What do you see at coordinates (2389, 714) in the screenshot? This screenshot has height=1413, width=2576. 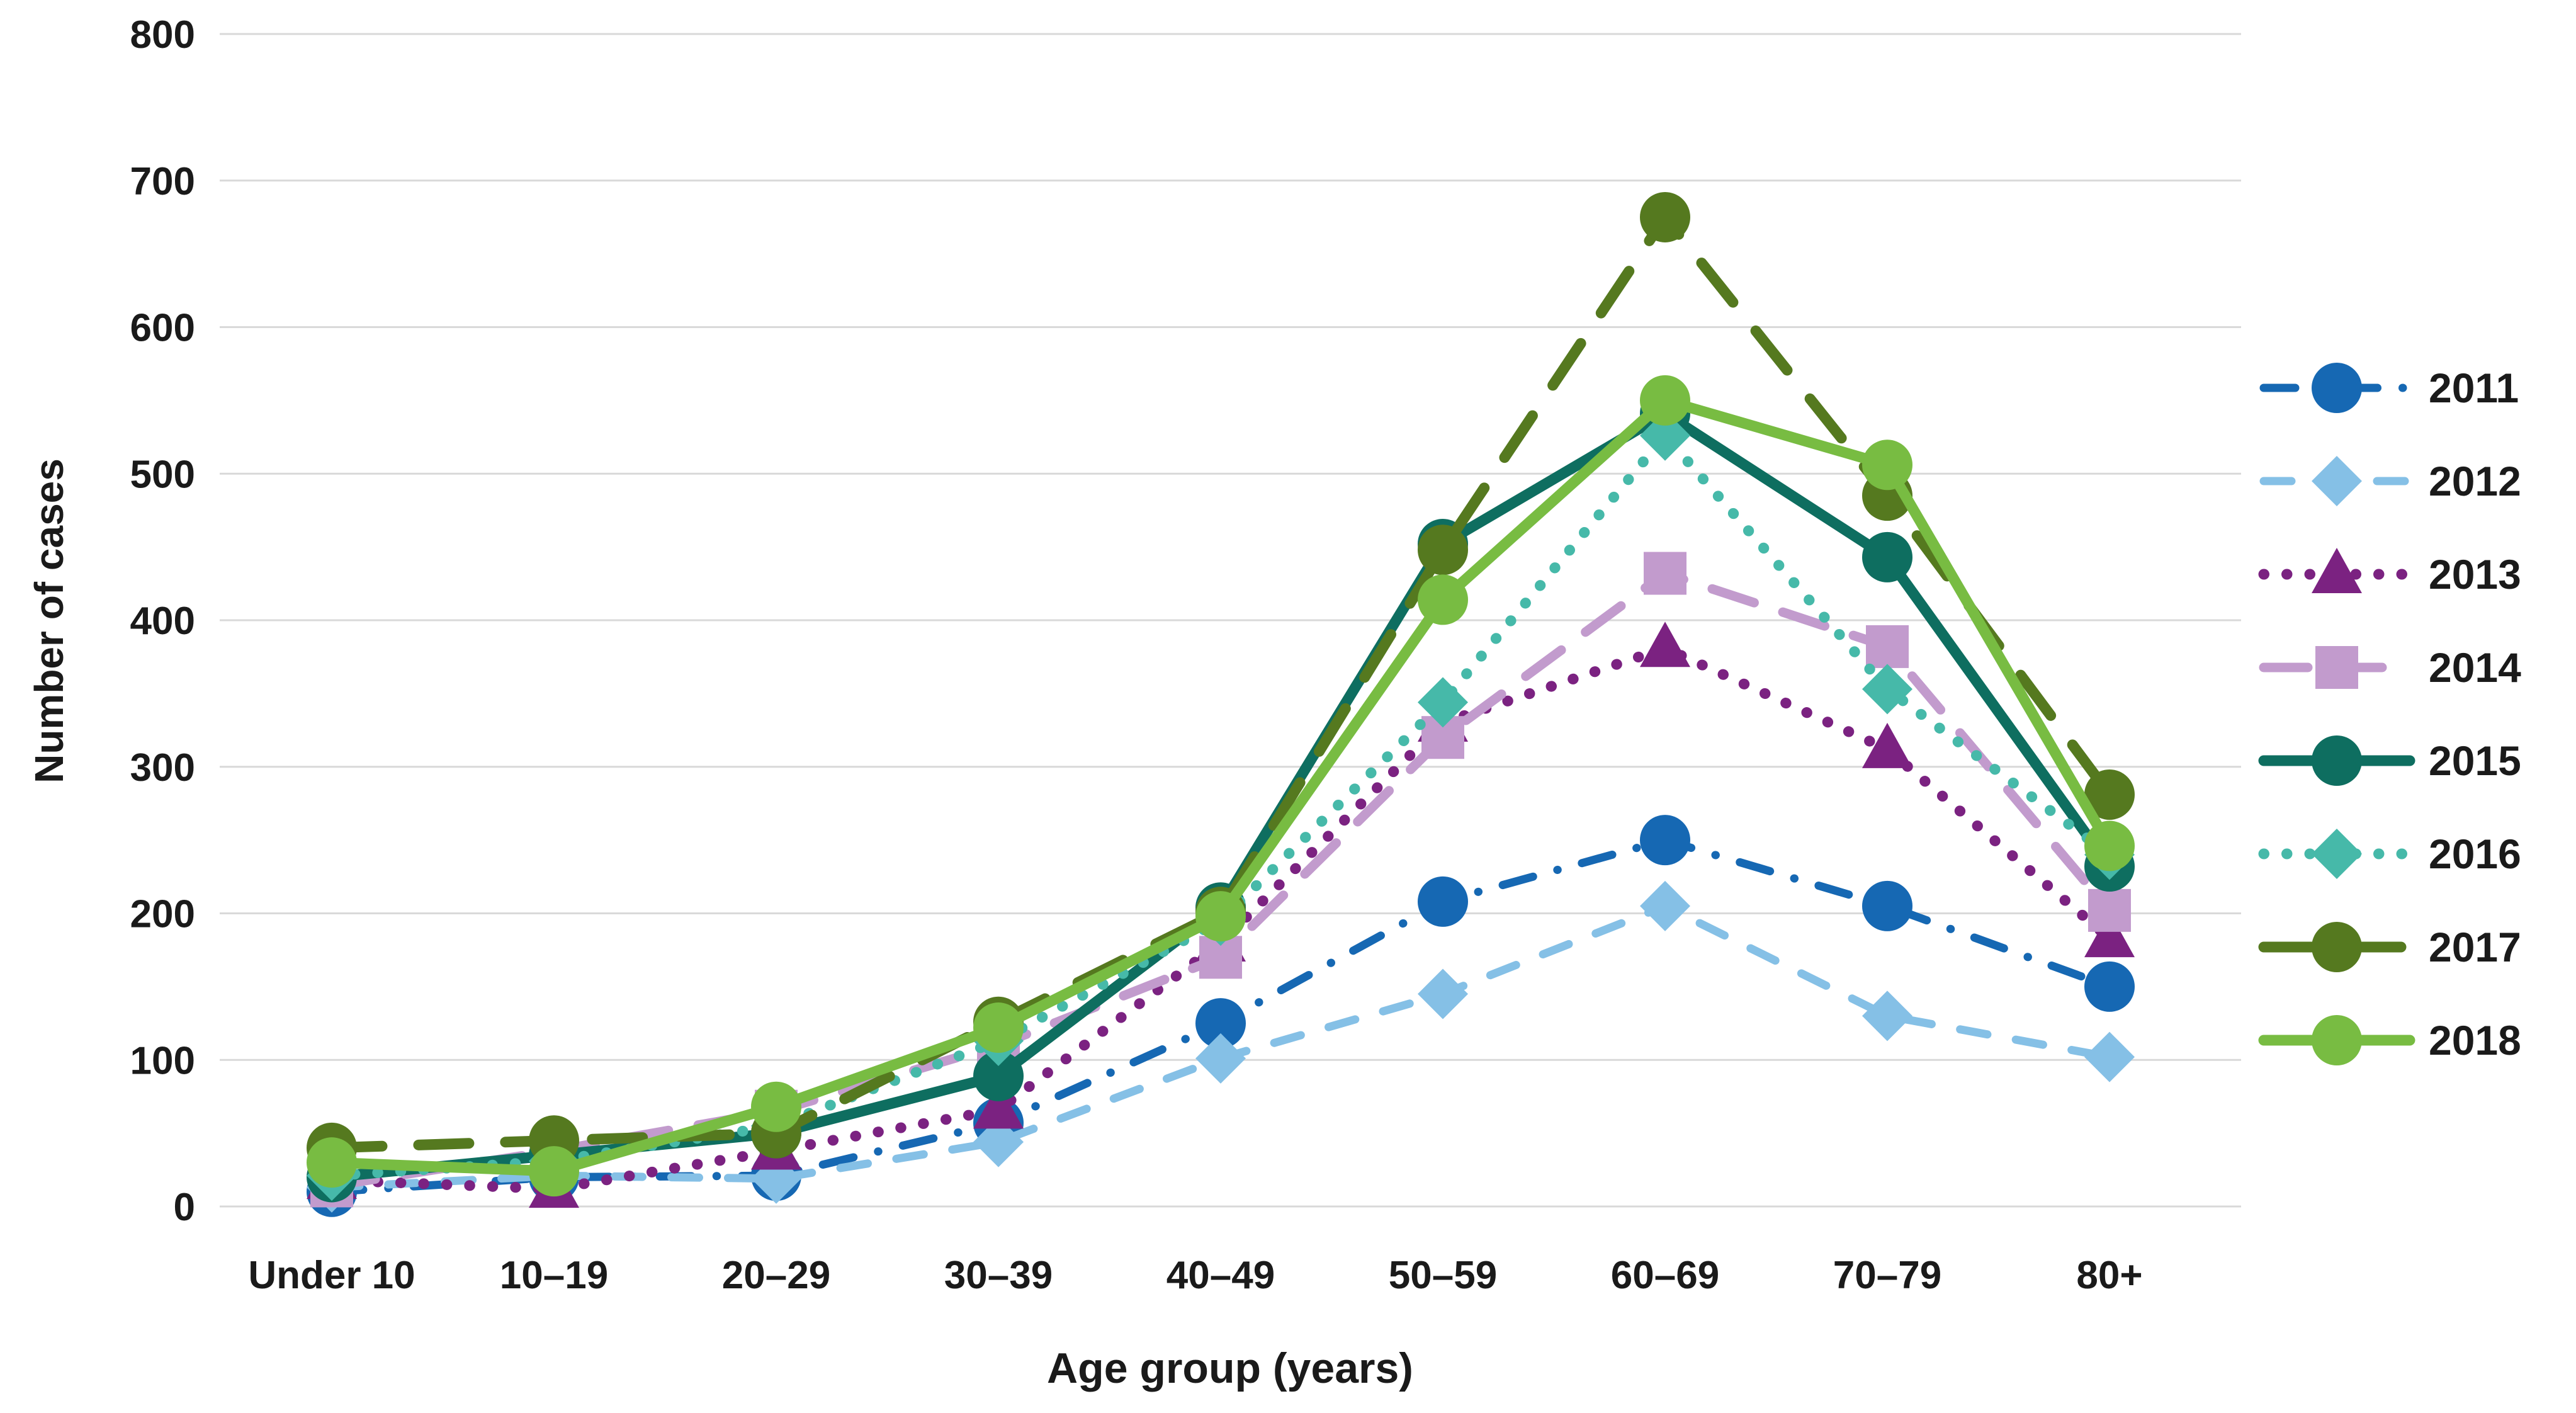 I see `legend: 2011 2012 2013 2014 2015 2016 2017 2018` at bounding box center [2389, 714].